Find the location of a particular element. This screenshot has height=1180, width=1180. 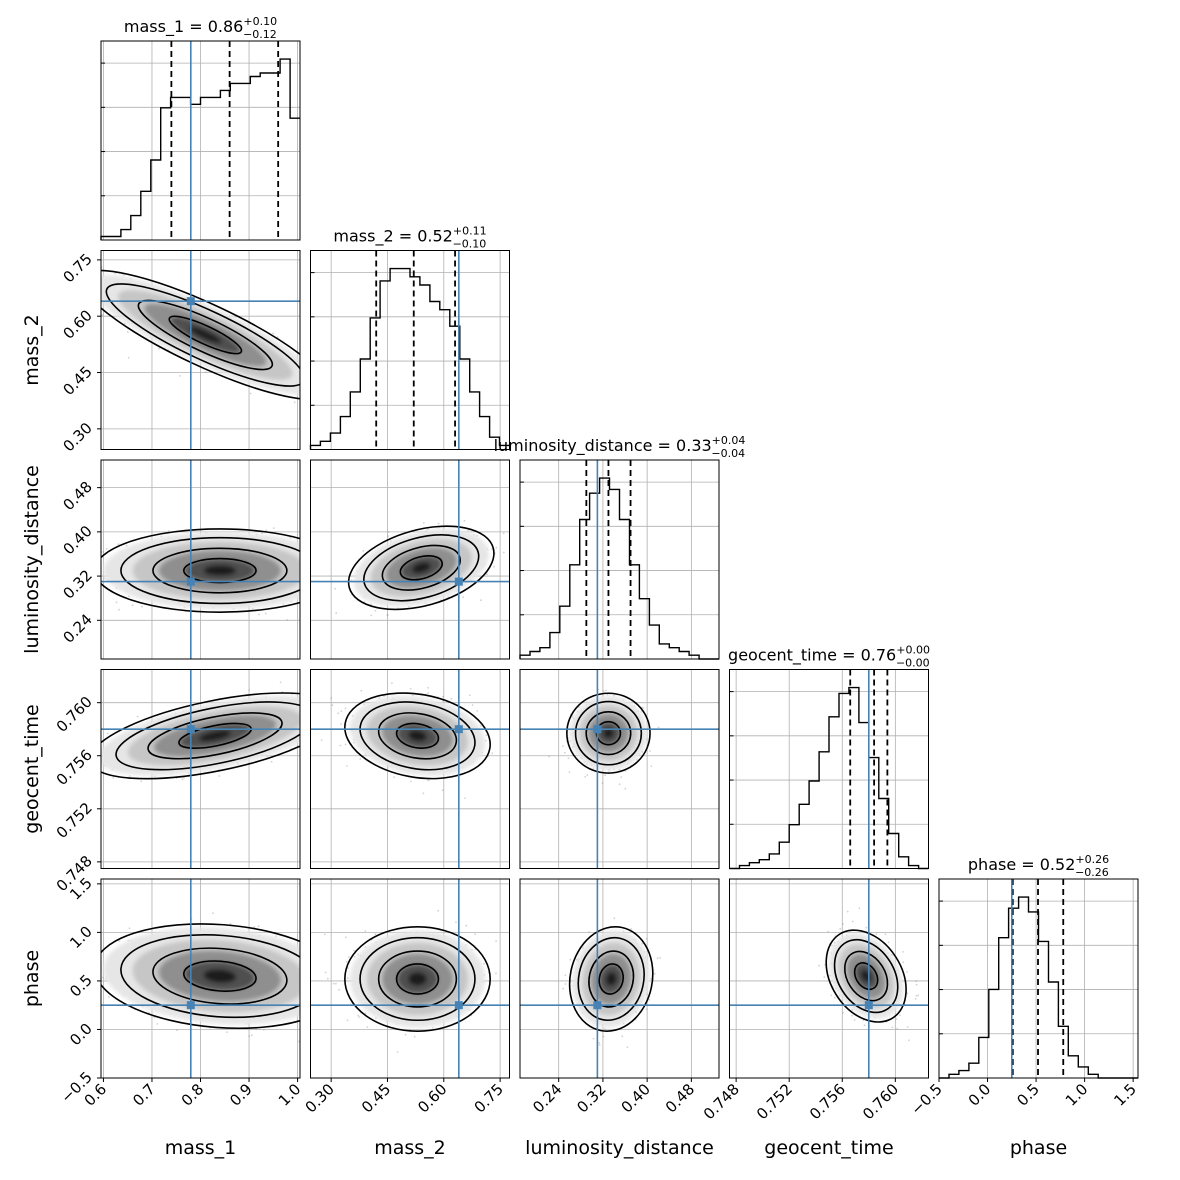

y-tick-label: 0.752 is located at coordinates (74, 820).